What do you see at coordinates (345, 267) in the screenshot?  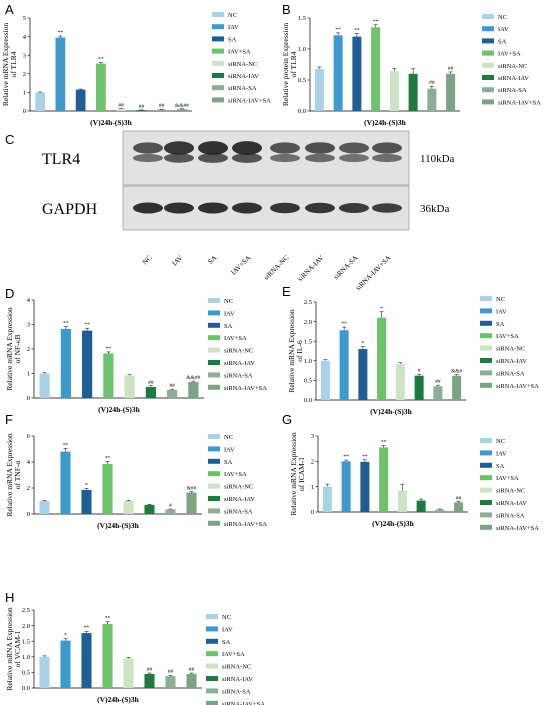 I see `blot-lane-label: siRNA-SA` at bounding box center [345, 267].